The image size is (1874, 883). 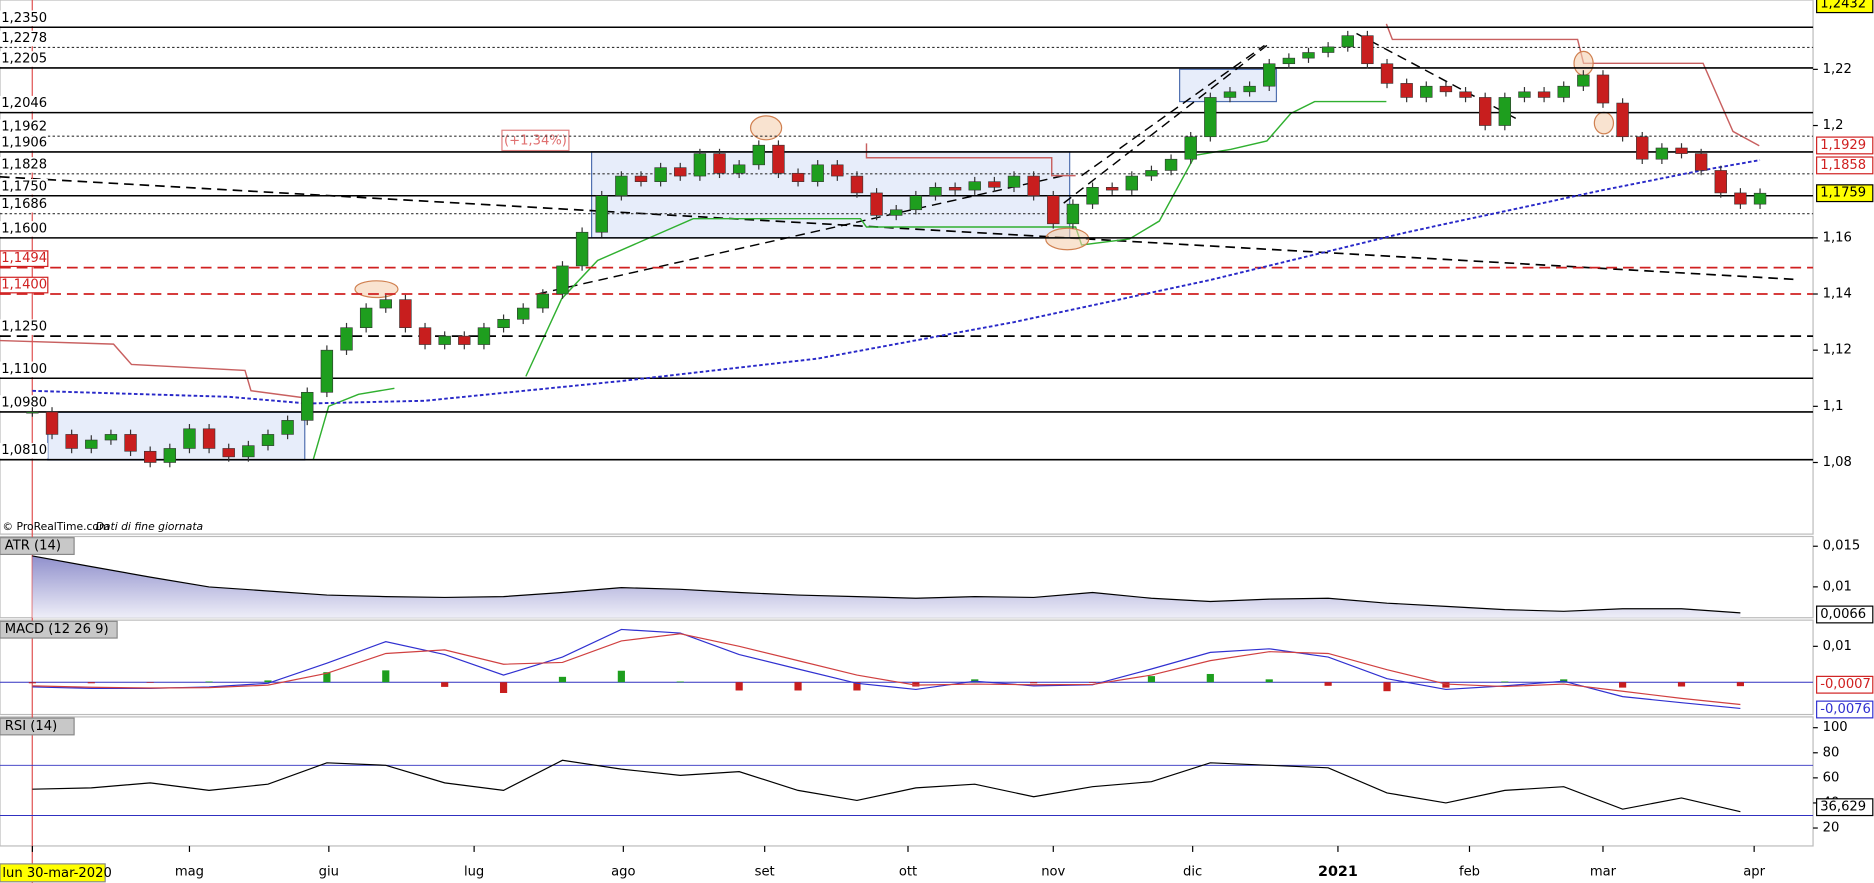 I want to click on y-tick-label: 0,01, so click(x=1837, y=586).